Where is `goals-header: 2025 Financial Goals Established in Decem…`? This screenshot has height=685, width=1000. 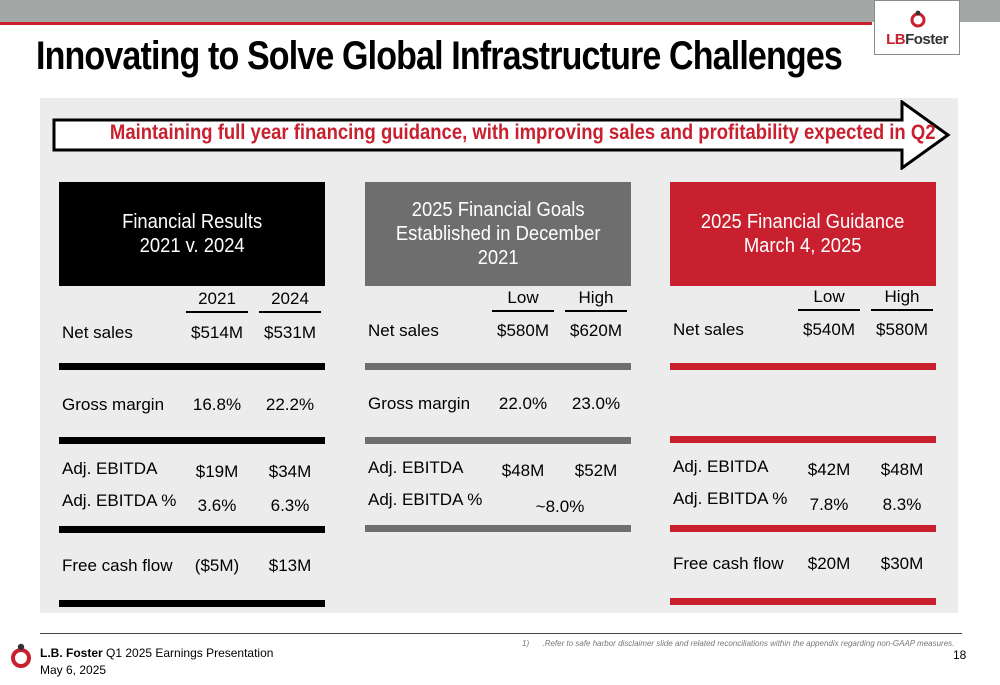 goals-header: 2025 Financial Goals Established in Decem… is located at coordinates (498, 234).